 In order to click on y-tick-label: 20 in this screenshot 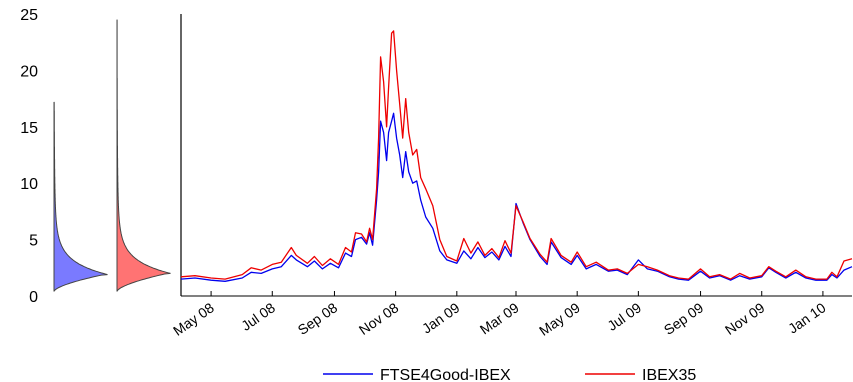, I will do `click(29, 71)`.